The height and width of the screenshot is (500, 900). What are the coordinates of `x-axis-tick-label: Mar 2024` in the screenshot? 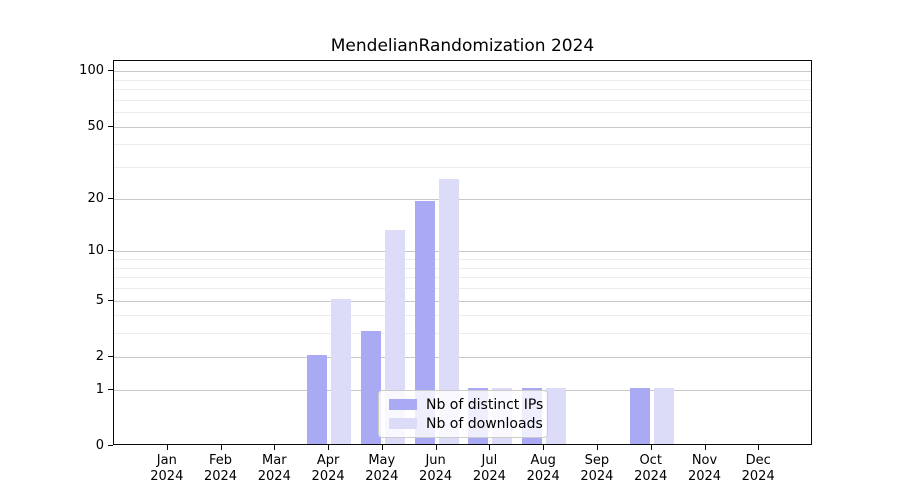 It's located at (274, 468).